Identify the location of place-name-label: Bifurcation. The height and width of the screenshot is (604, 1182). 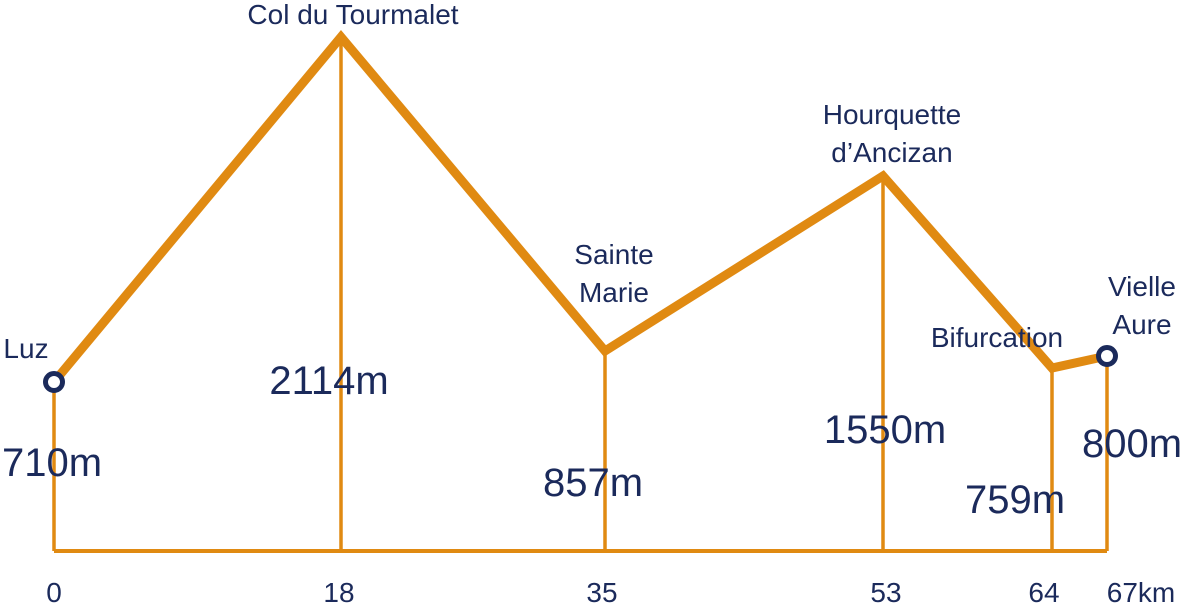
(997, 337).